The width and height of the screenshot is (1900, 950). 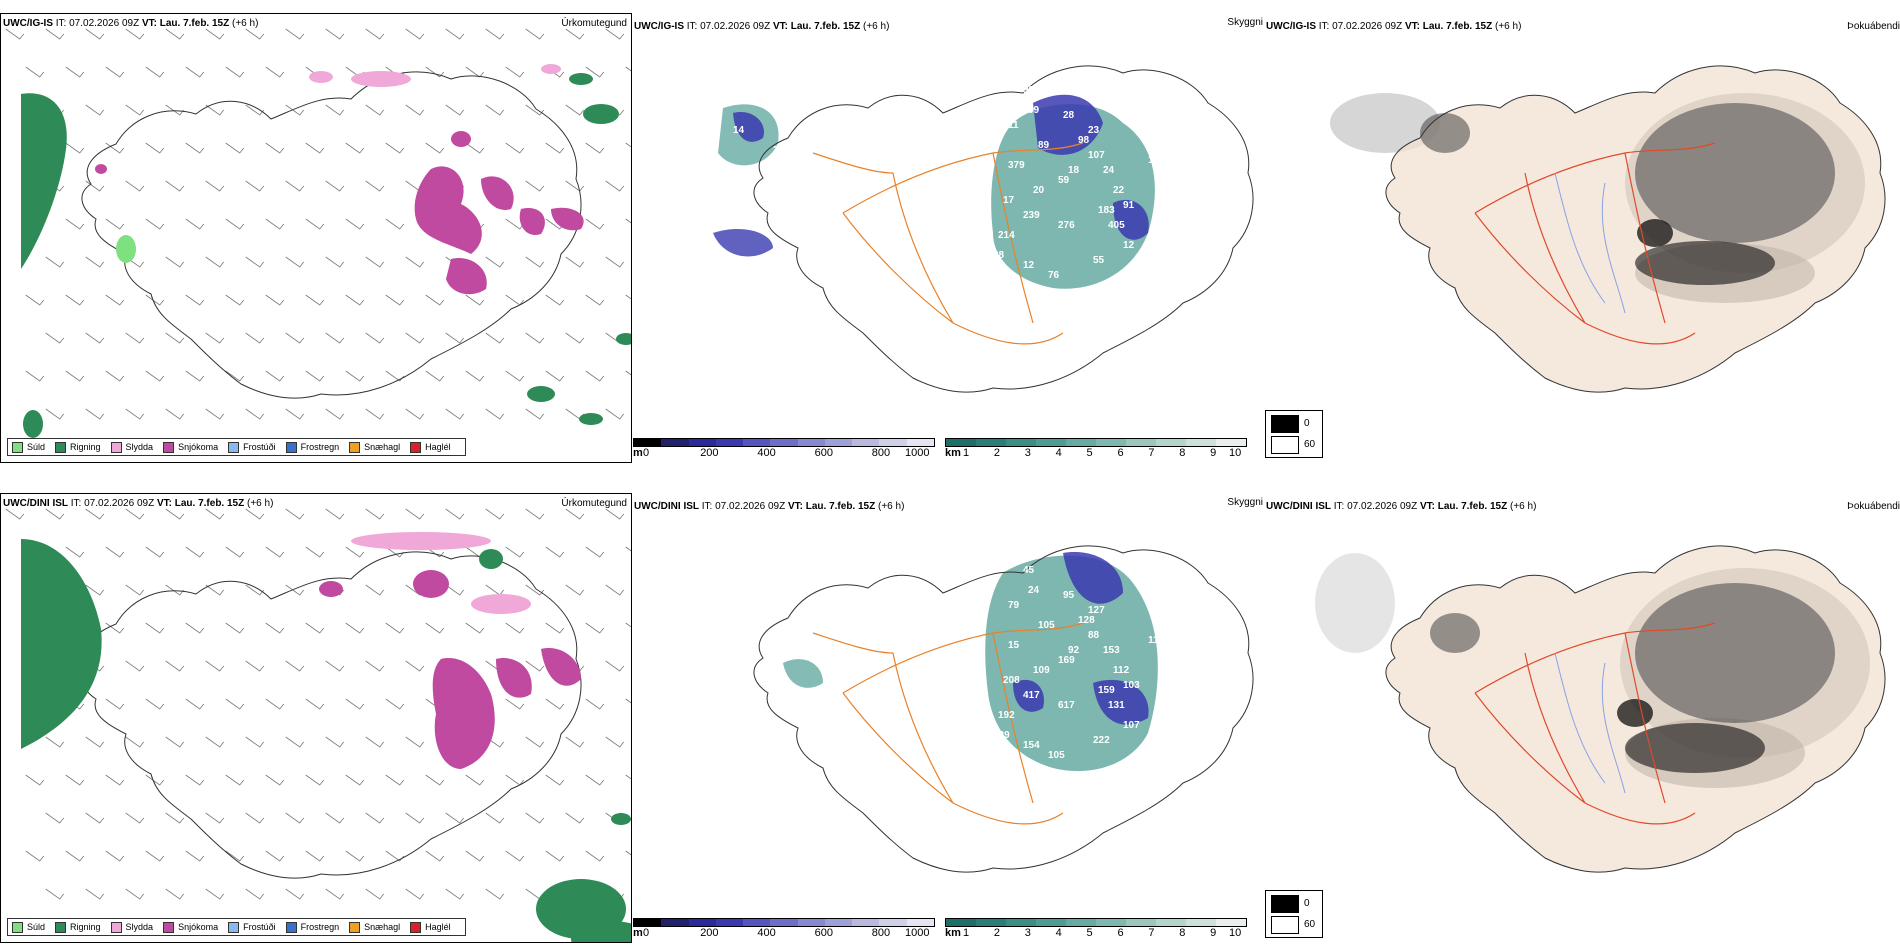 I want to click on model-name: UWC/DINI ISL, so click(x=1298, y=506).